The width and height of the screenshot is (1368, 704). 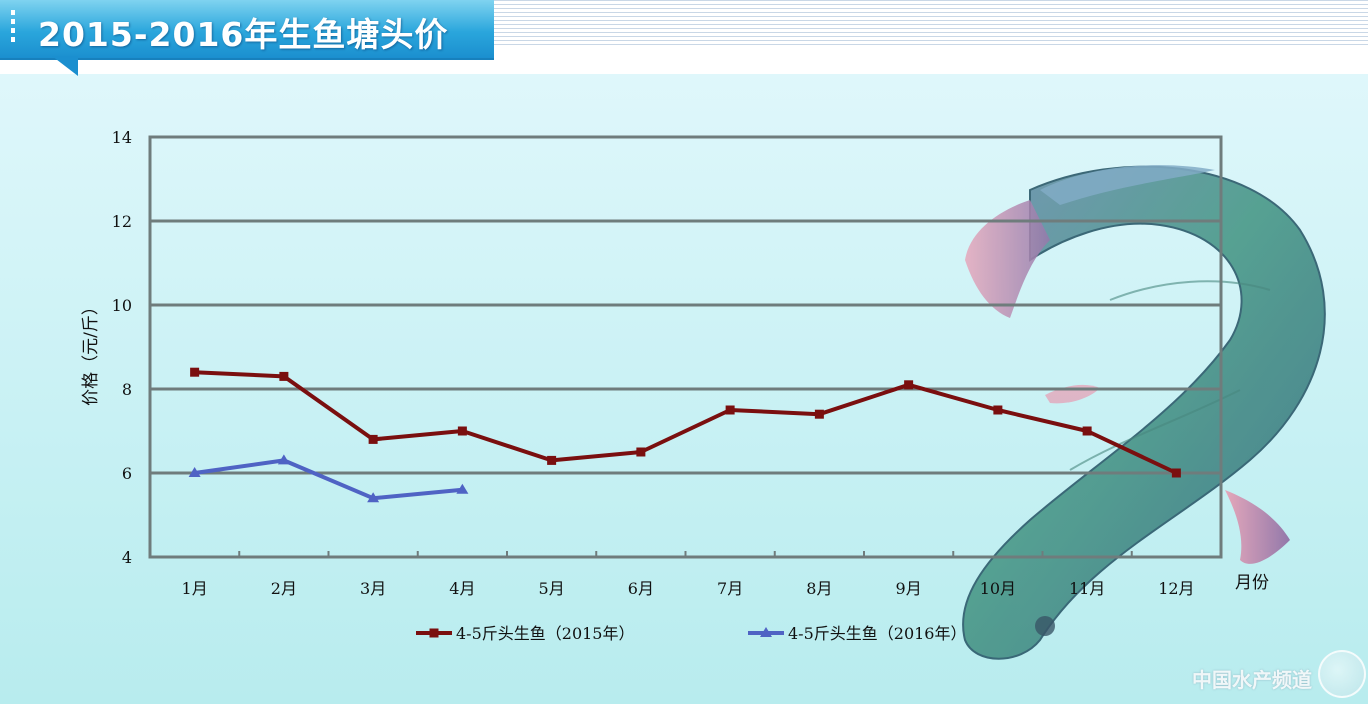 I want to click on legend-label: 4-5斤头生鱼（2015年）, so click(x=545, y=633).